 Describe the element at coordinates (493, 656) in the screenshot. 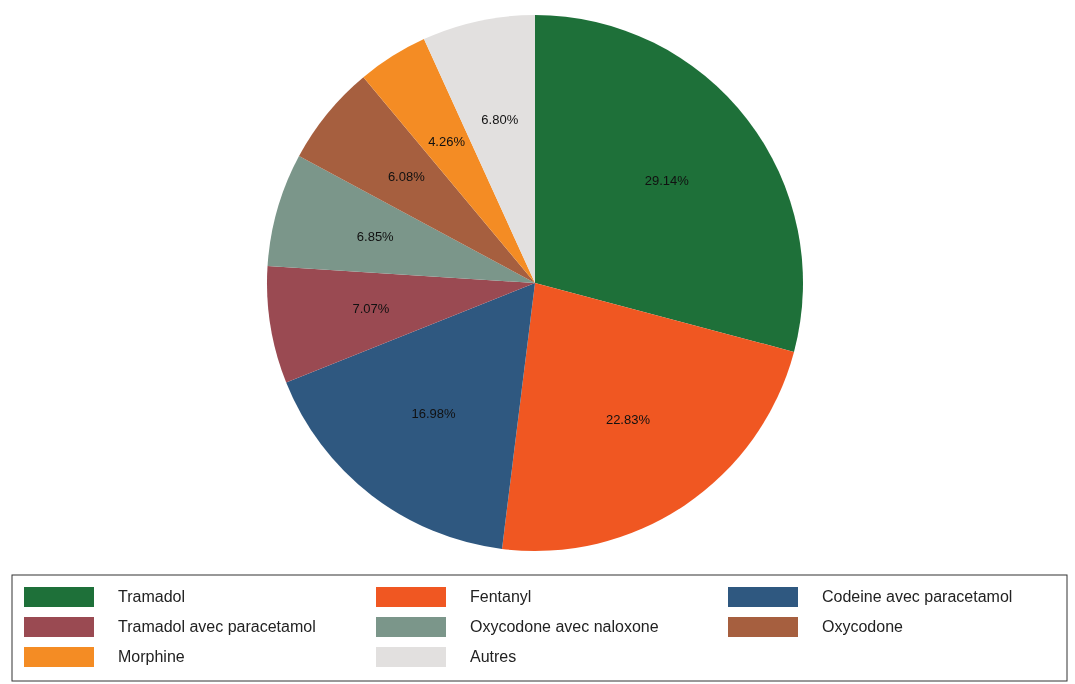

I see `legend-label: Autres` at that location.